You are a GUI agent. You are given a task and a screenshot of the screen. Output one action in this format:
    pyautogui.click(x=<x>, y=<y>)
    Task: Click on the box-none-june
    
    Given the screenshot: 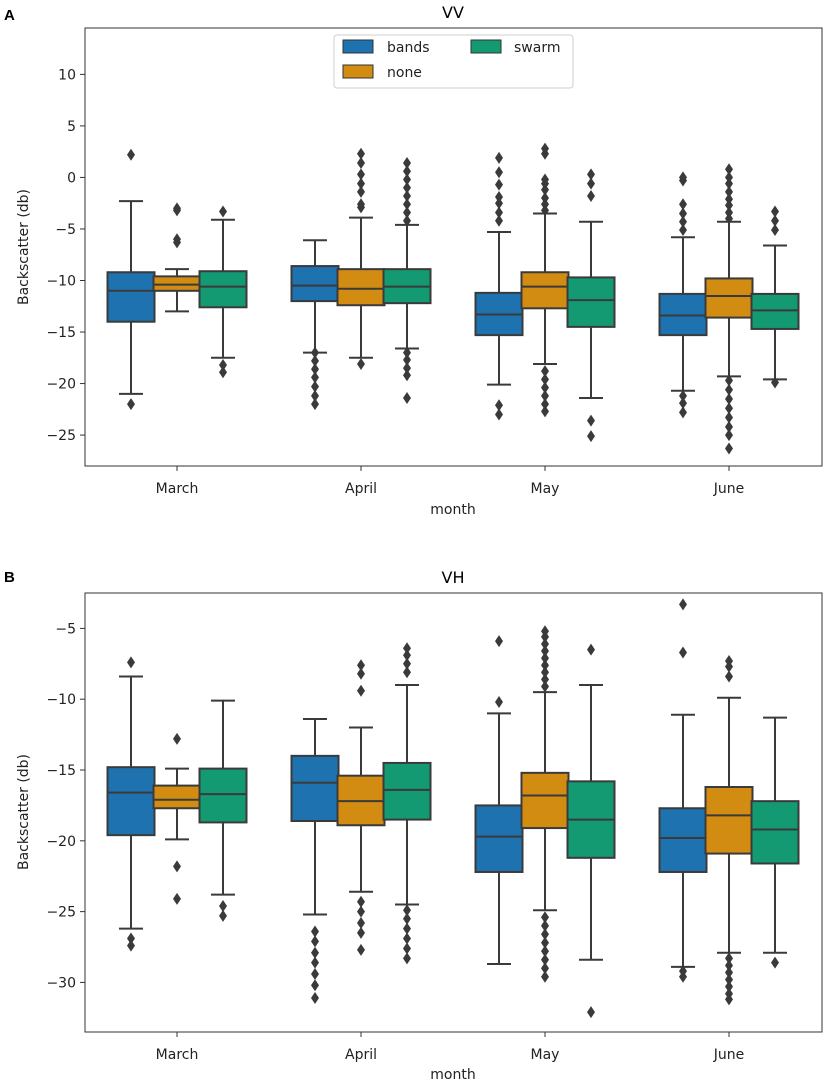 What is the action you would take?
    pyautogui.click(x=729, y=309)
    